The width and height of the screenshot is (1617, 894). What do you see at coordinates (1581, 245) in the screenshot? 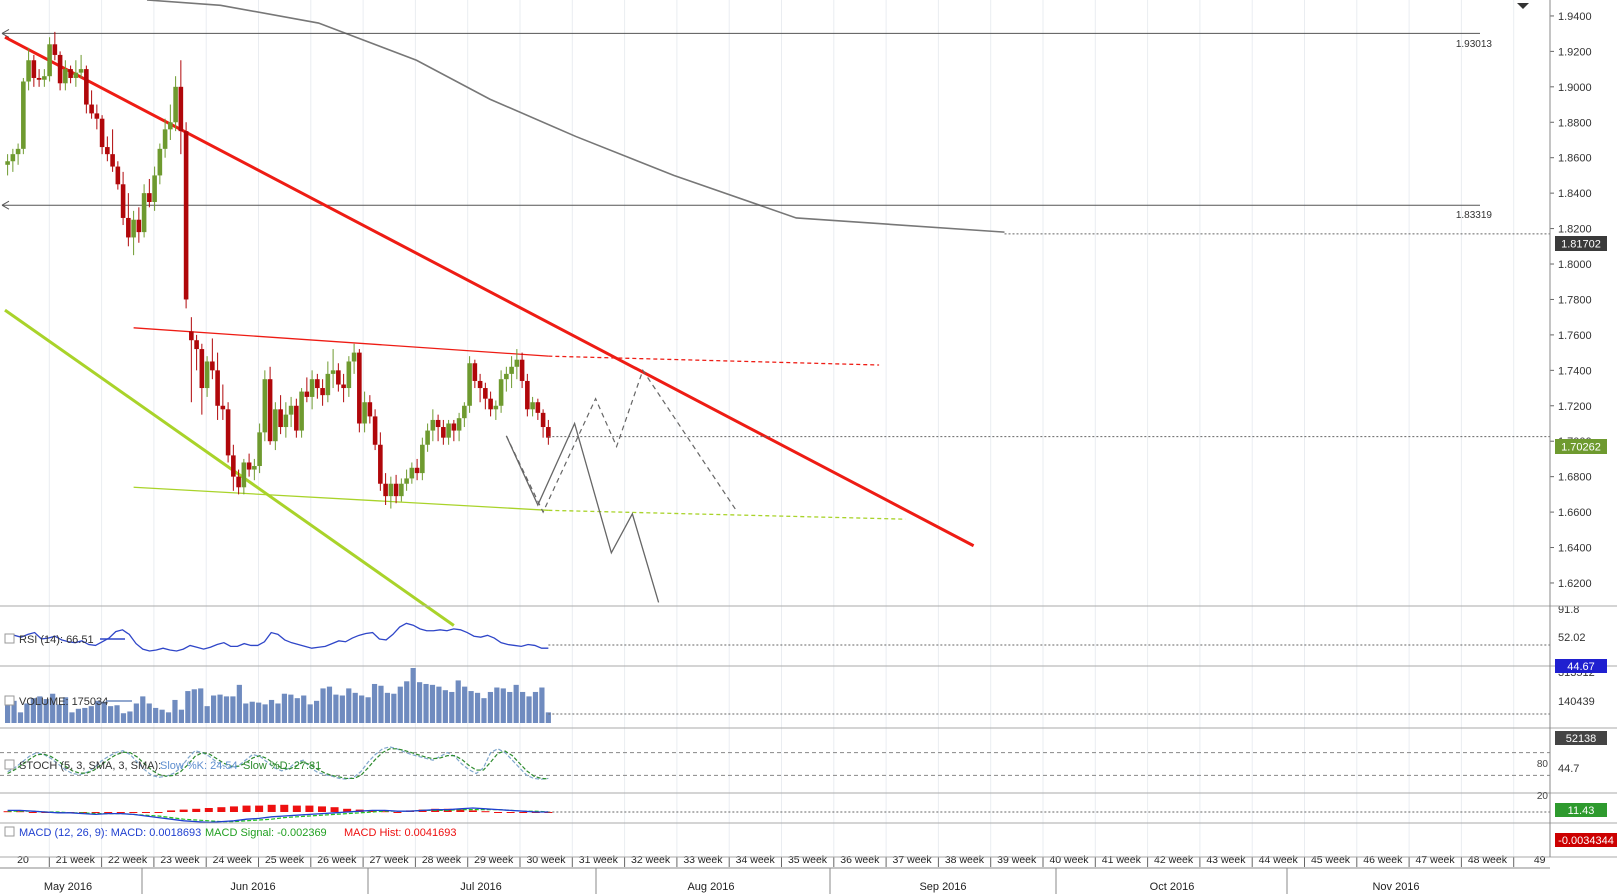
I see `price-label-ma-text: 1.81702` at bounding box center [1581, 245].